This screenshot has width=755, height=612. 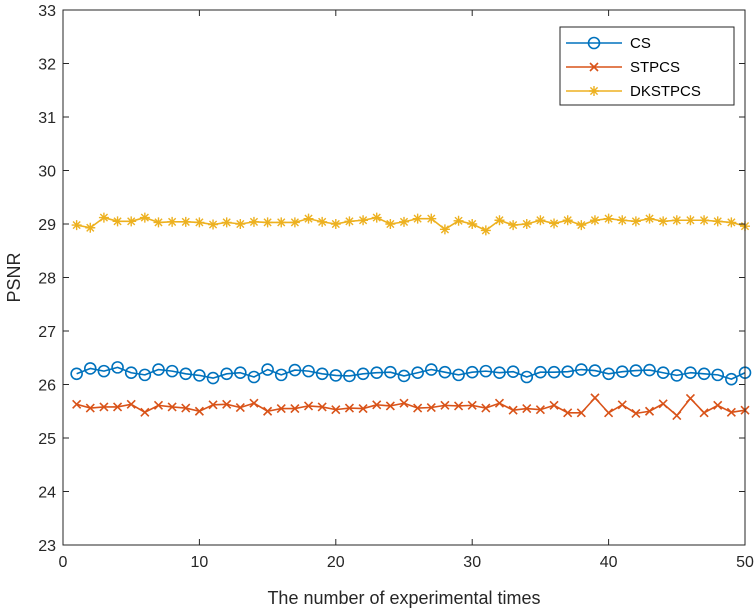 What do you see at coordinates (47, 65) in the screenshot?
I see `y-tick-label: 32` at bounding box center [47, 65].